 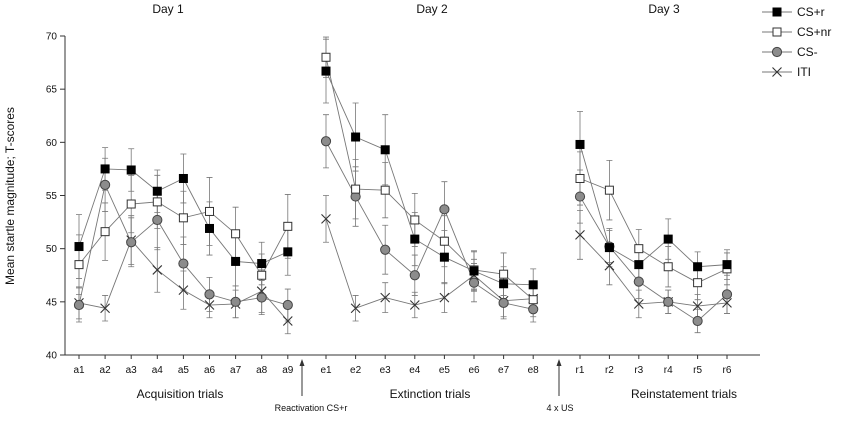 What do you see at coordinates (326, 370) in the screenshot?
I see `x-tick-label-e1: e1` at bounding box center [326, 370].